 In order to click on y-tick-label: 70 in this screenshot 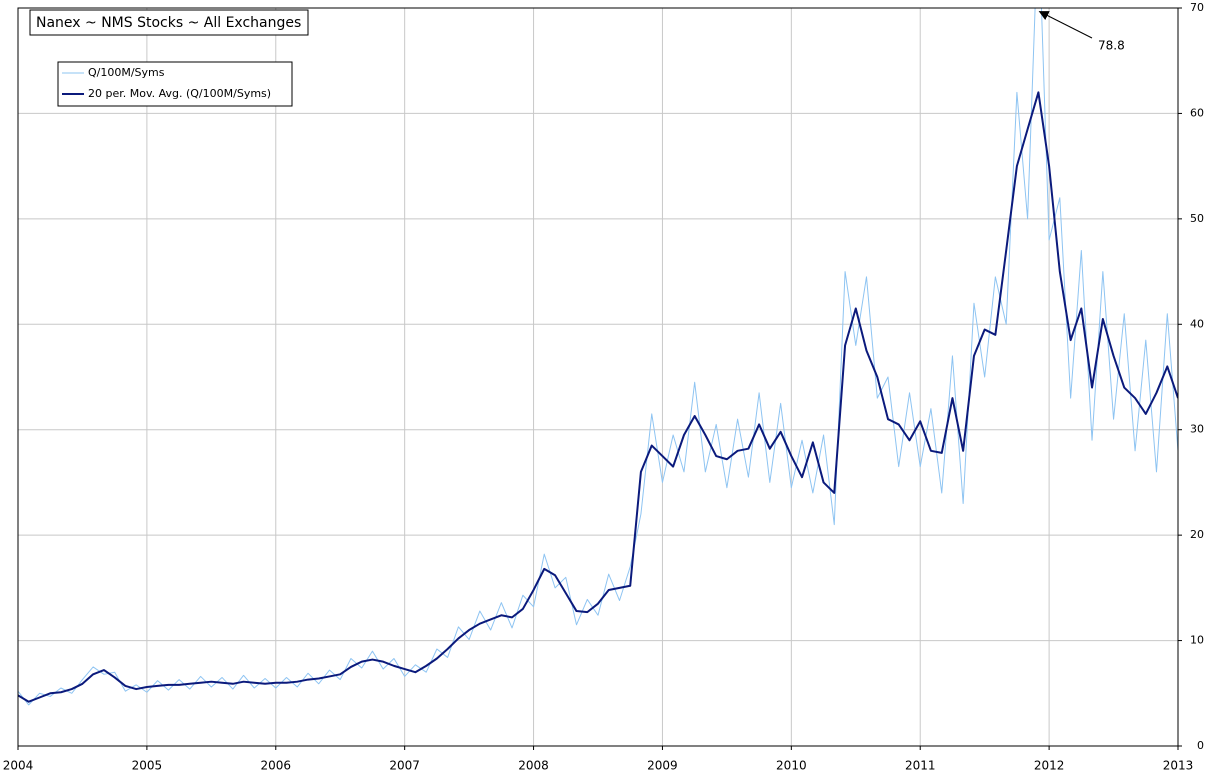, I will do `click(1197, 7)`.